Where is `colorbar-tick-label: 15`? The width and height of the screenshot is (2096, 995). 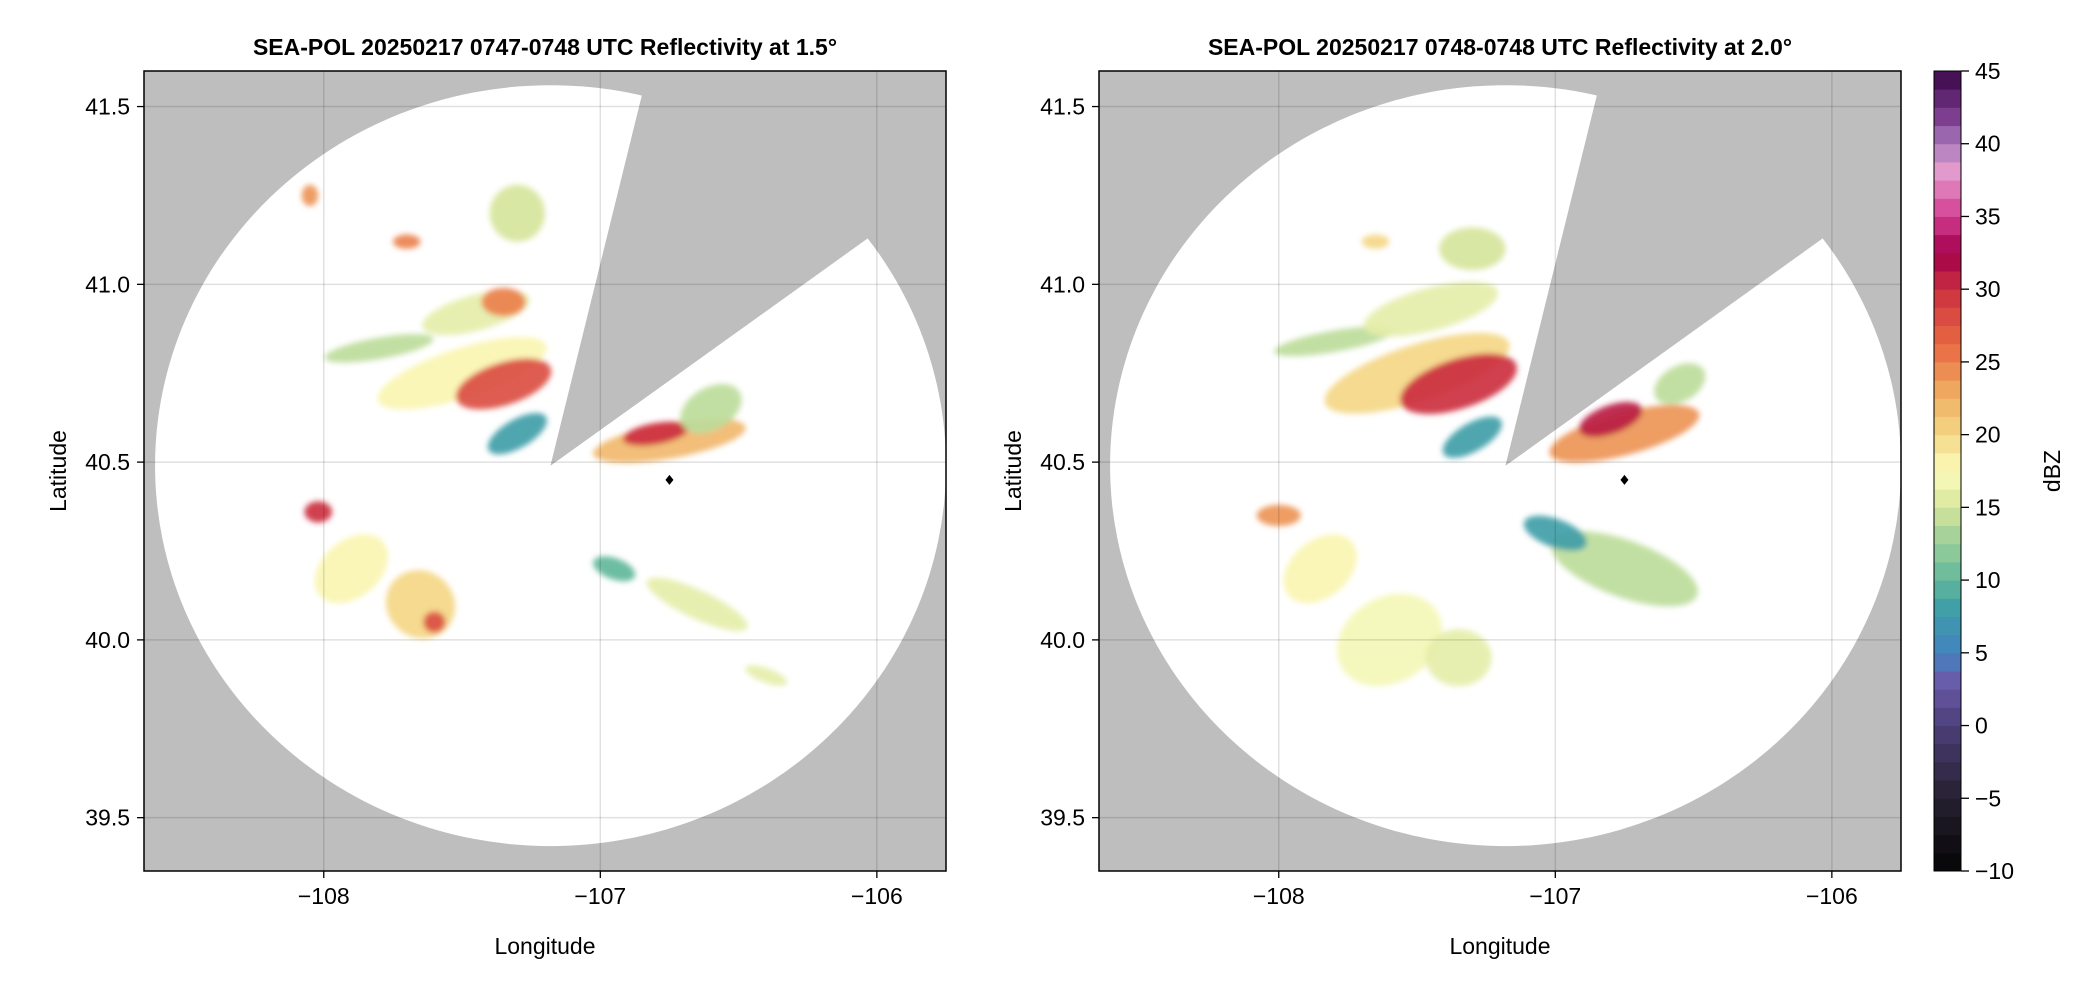
colorbar-tick-label: 15 is located at coordinates (1988, 507).